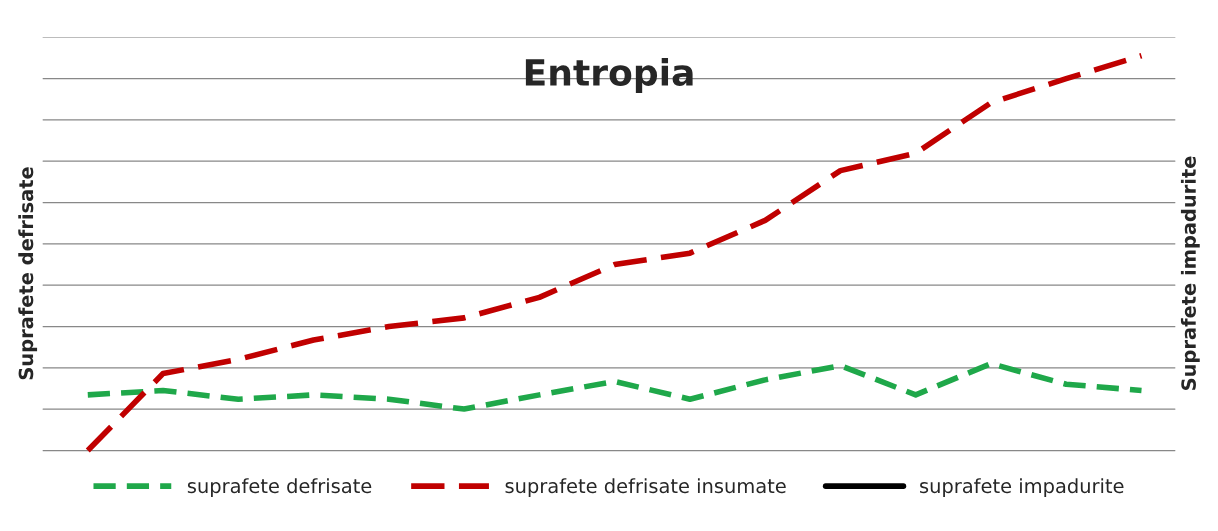  I want to click on legend-label: suprafete impadurite, so click(1022, 487).